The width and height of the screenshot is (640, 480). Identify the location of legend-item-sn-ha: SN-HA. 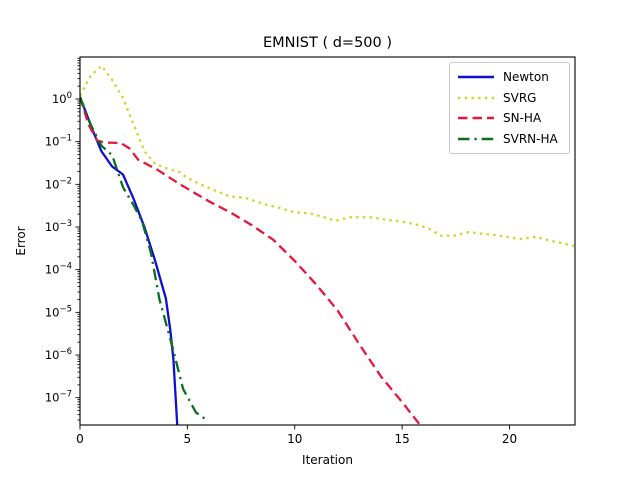
(510, 118).